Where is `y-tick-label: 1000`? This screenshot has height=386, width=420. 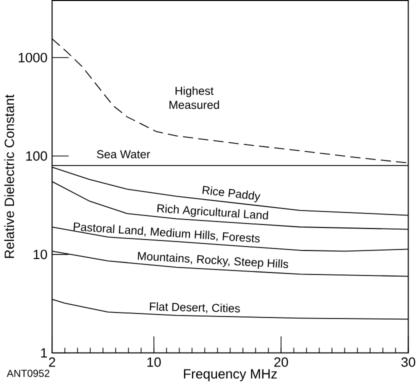 y-tick-label: 1000 is located at coordinates (33, 58).